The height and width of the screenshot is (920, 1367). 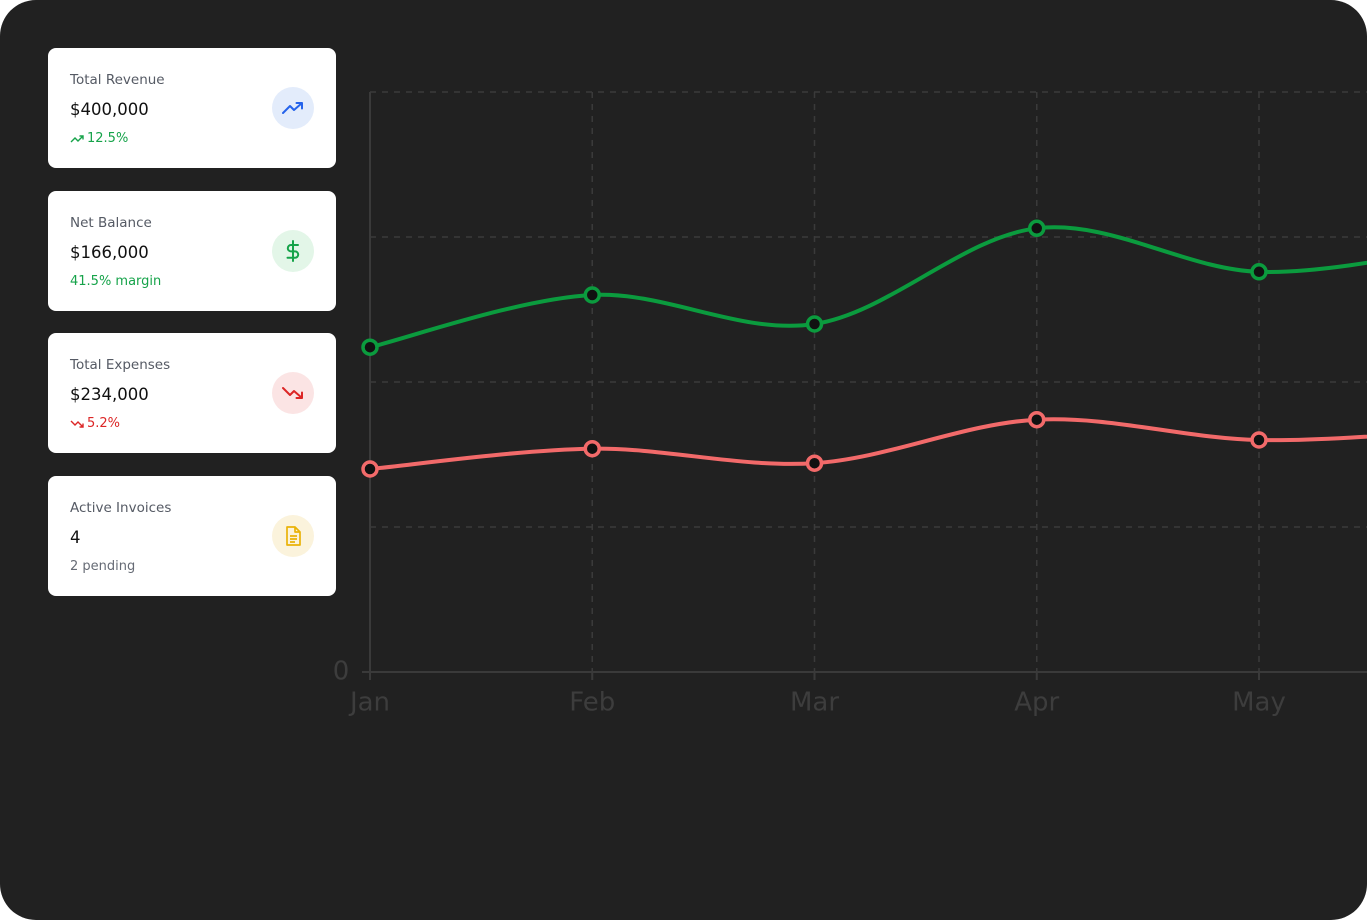 I want to click on card-note: 41.5% margin, so click(x=116, y=281).